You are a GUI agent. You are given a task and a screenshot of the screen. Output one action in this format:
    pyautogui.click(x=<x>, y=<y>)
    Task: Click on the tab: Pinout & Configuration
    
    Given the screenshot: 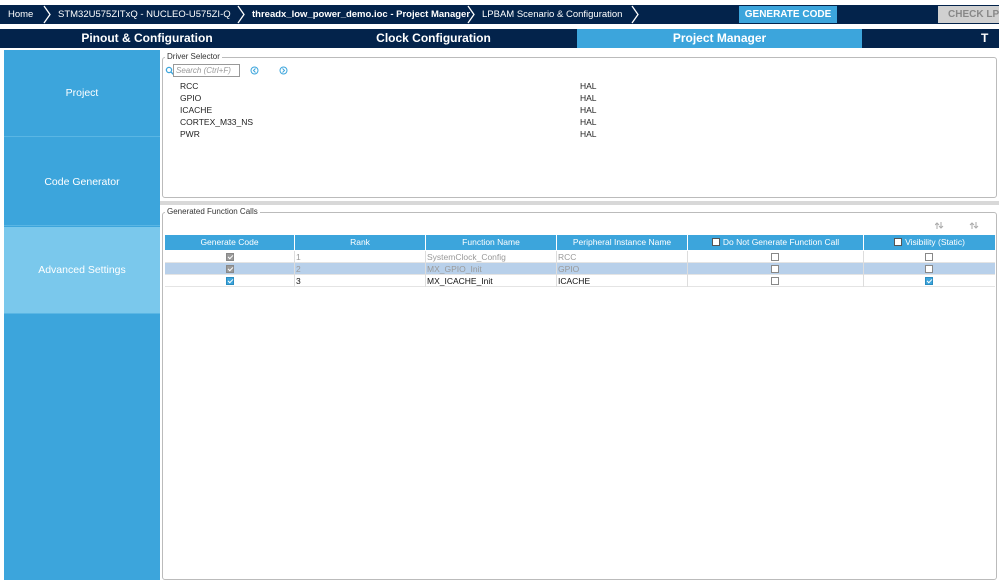 What is the action you would take?
    pyautogui.click(x=147, y=38)
    